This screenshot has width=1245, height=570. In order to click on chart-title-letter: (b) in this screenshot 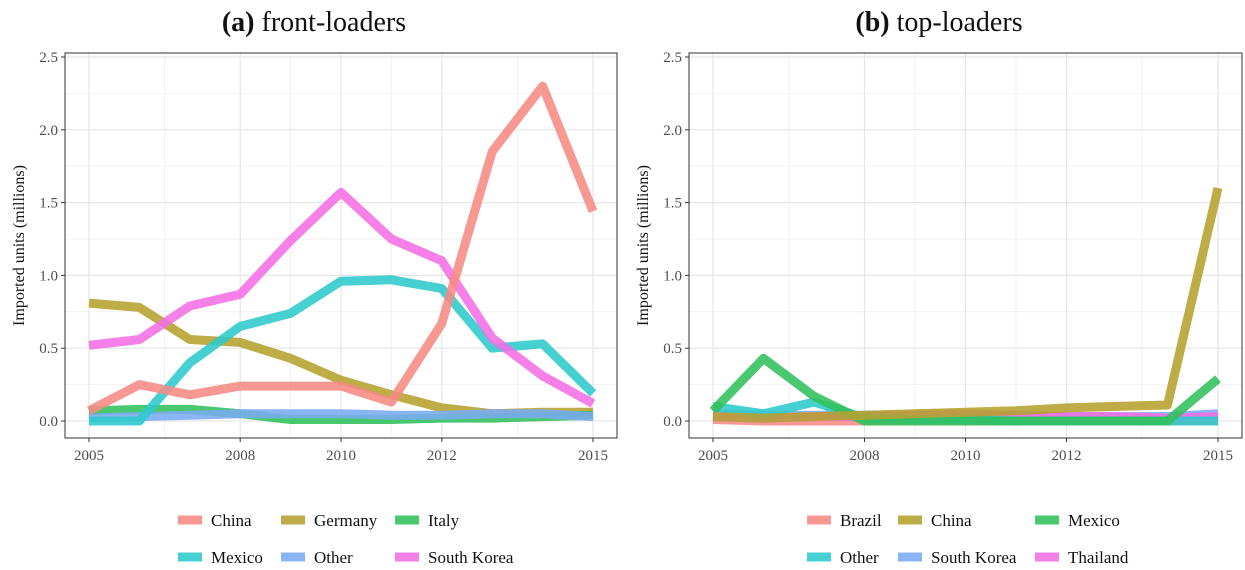, I will do `click(872, 22)`.